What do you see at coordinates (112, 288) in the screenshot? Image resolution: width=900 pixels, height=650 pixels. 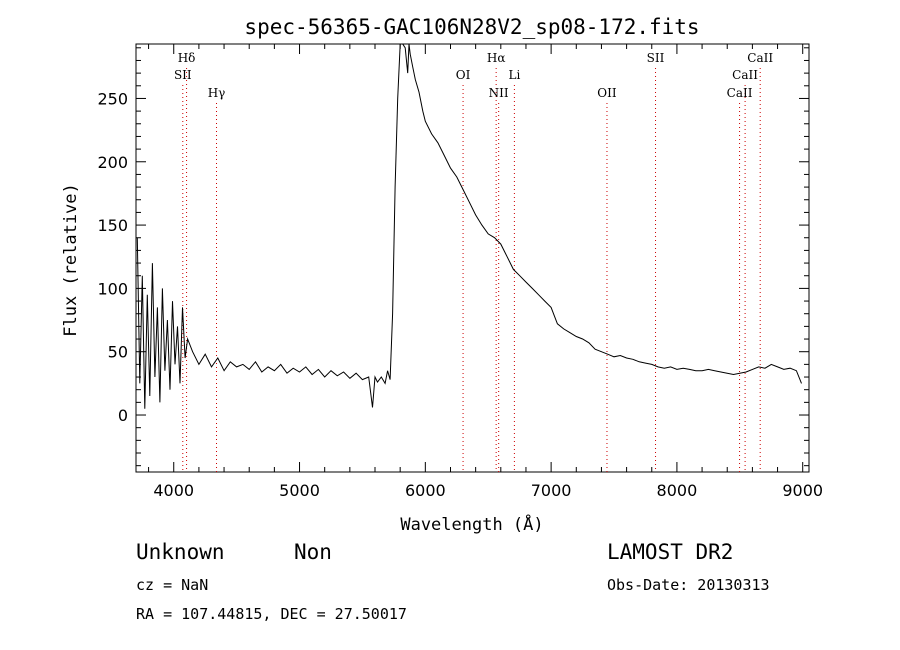 I see `y-tick-label: 100` at bounding box center [112, 288].